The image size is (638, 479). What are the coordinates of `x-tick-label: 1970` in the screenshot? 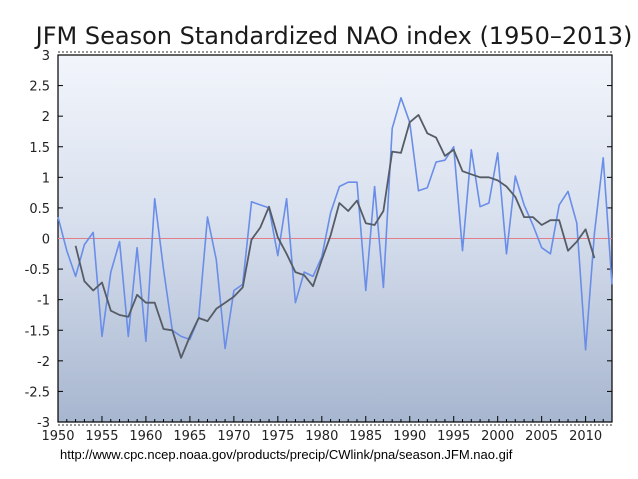 It's located at (233, 436).